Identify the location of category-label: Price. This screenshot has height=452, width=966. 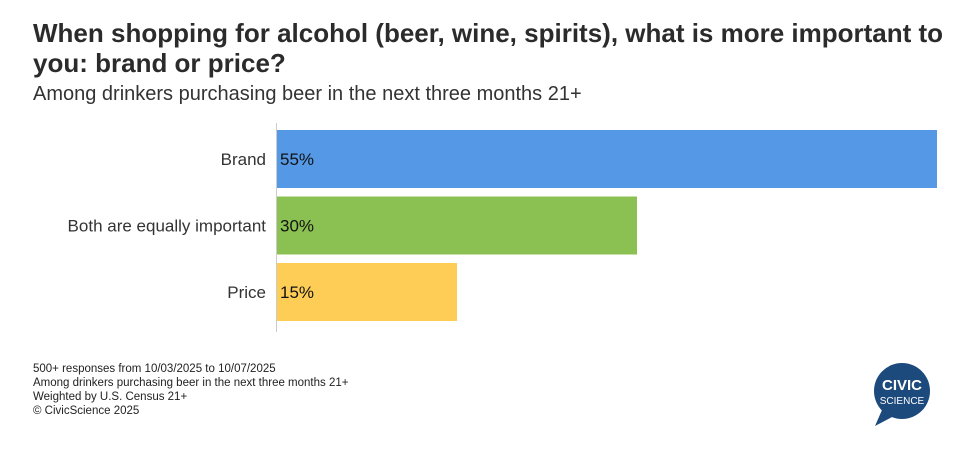
(246, 292).